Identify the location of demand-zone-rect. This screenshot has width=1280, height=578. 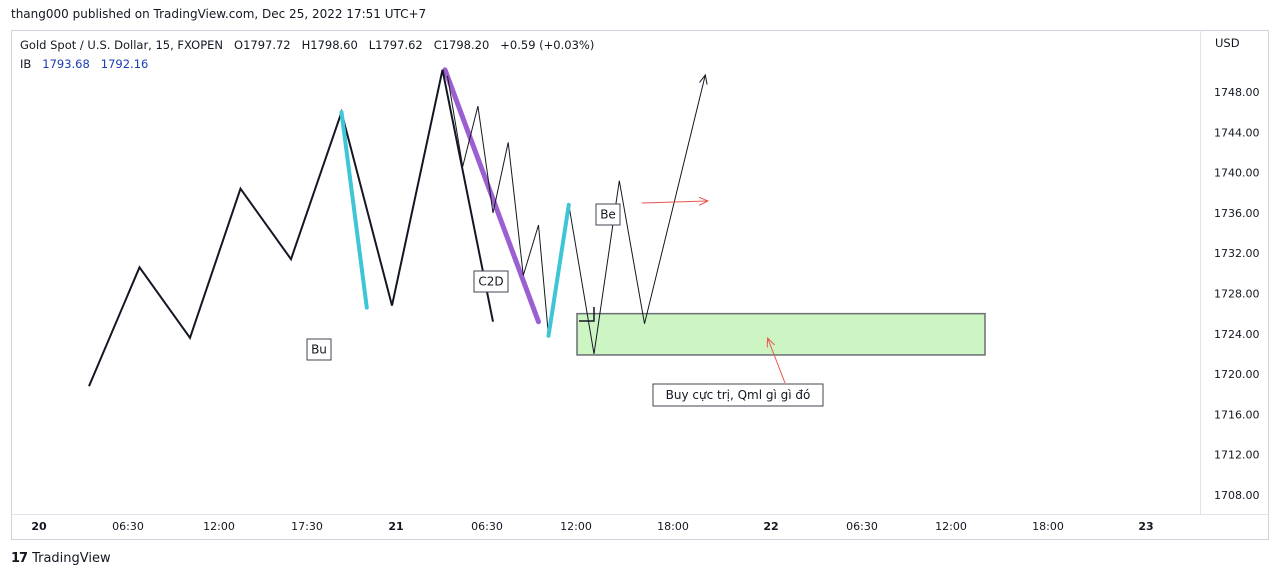
(781, 334).